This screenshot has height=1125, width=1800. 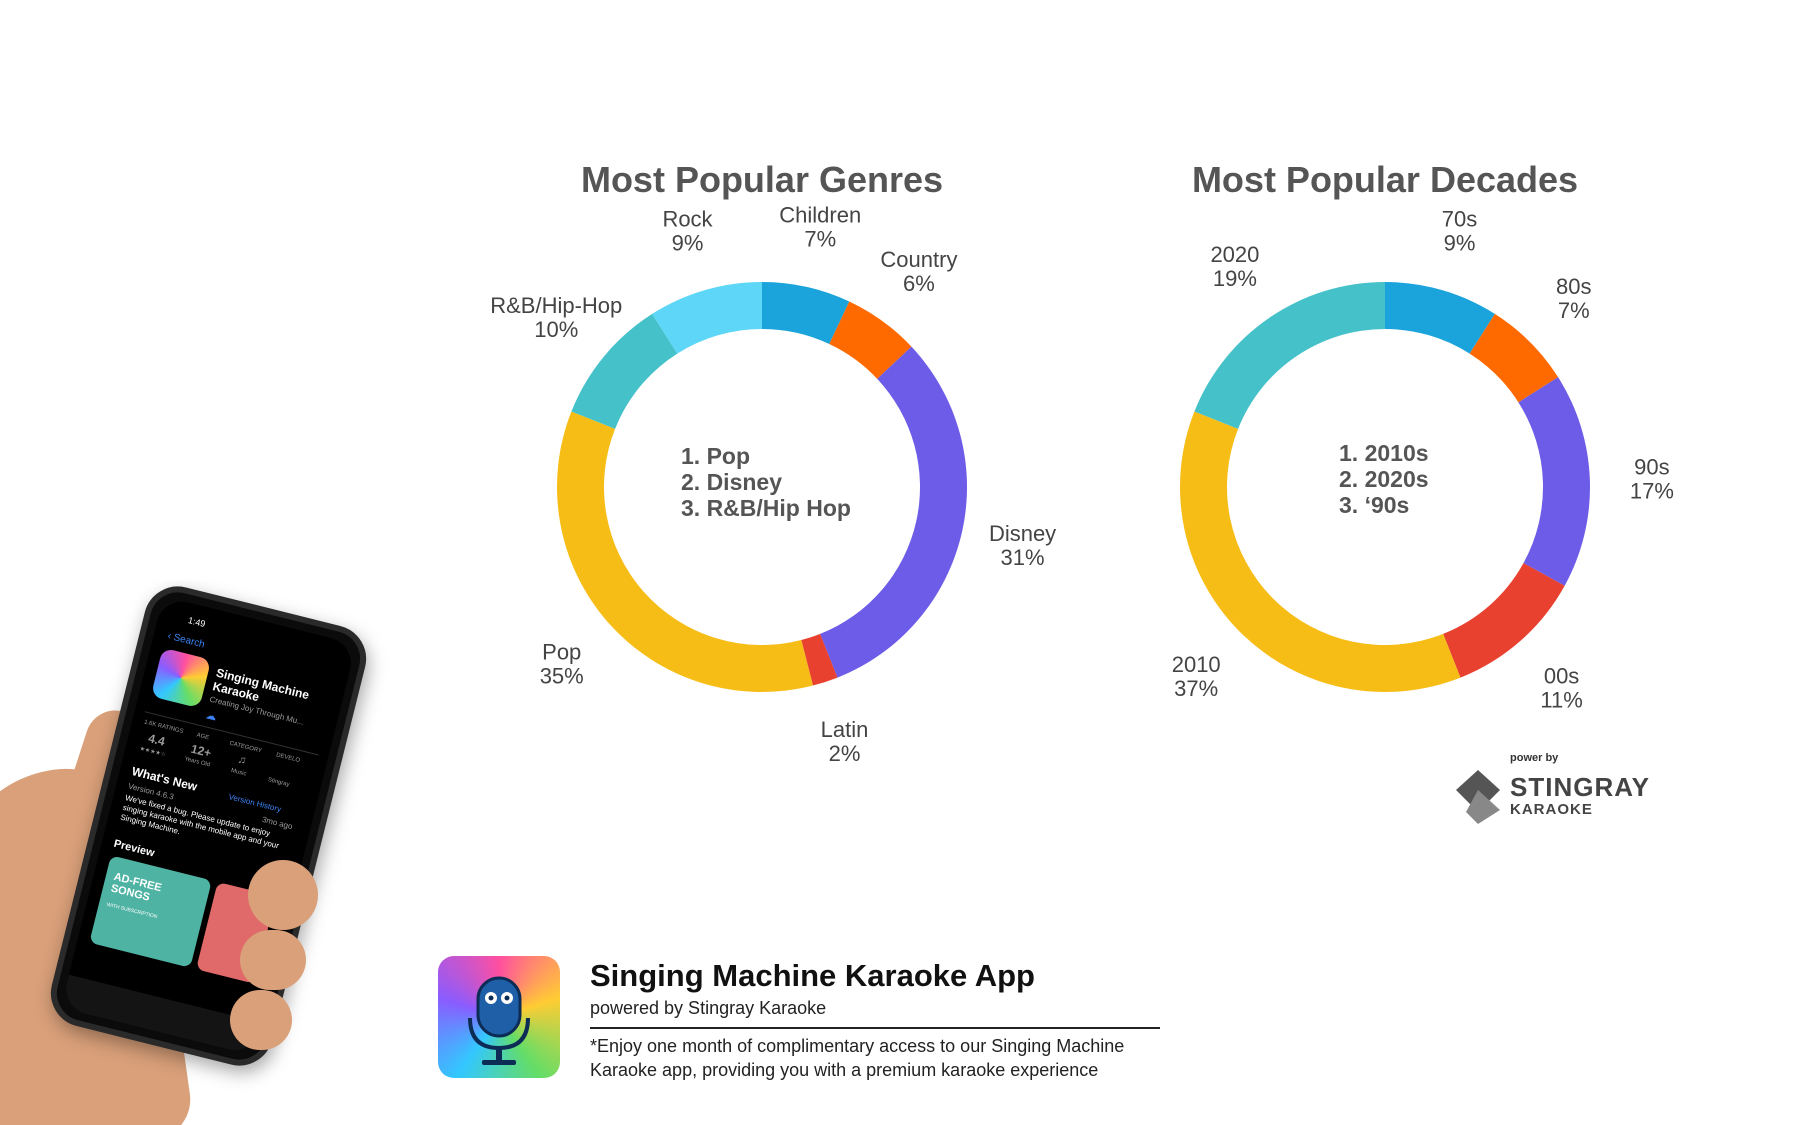 I want to click on app-name: Singing Machine Karaoke App, so click(x=812, y=975).